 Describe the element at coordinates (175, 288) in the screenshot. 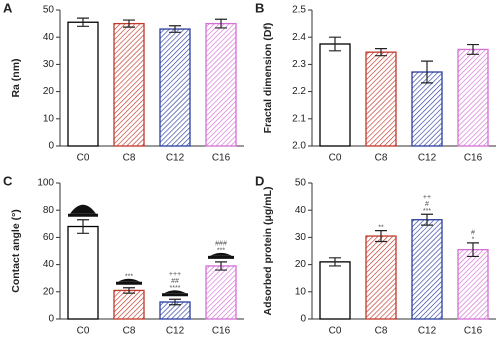

I see `significance-mark: ****` at that location.